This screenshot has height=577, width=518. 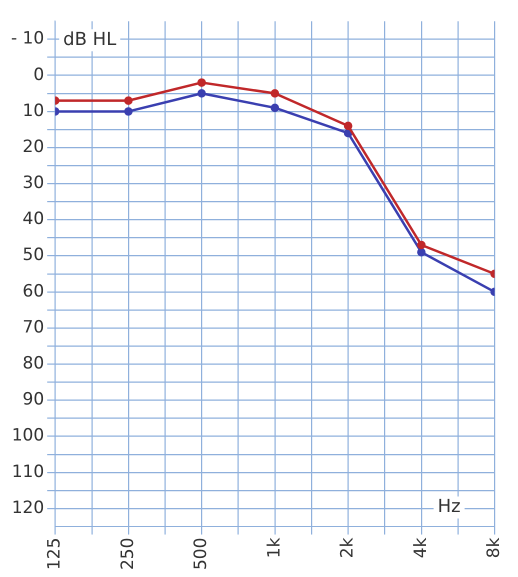 What do you see at coordinates (54, 554) in the screenshot?
I see `x-tick-label: 125` at bounding box center [54, 554].